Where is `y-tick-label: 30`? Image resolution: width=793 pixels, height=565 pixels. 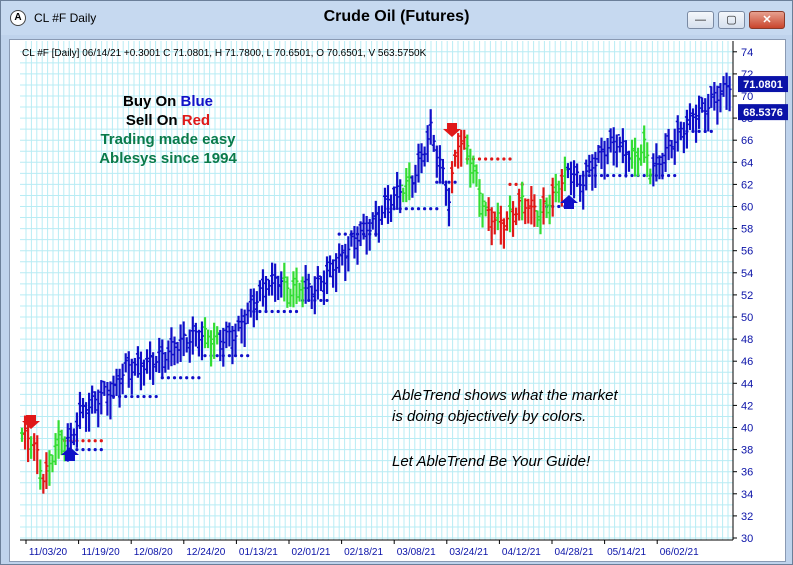 y-tick-label: 30 is located at coordinates (747, 539).